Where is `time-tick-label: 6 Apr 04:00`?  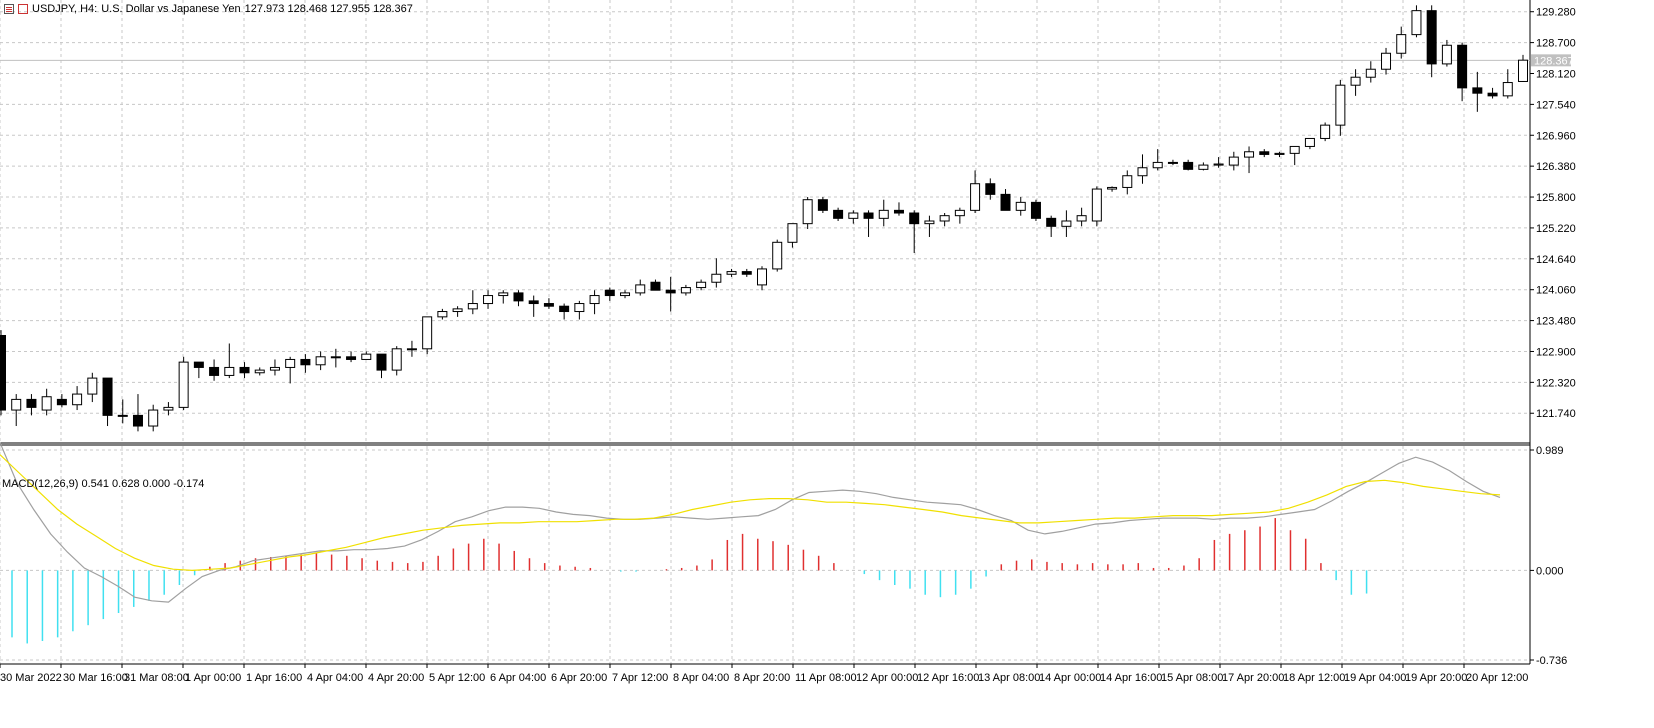
time-tick-label: 6 Apr 04:00 is located at coordinates (518, 678).